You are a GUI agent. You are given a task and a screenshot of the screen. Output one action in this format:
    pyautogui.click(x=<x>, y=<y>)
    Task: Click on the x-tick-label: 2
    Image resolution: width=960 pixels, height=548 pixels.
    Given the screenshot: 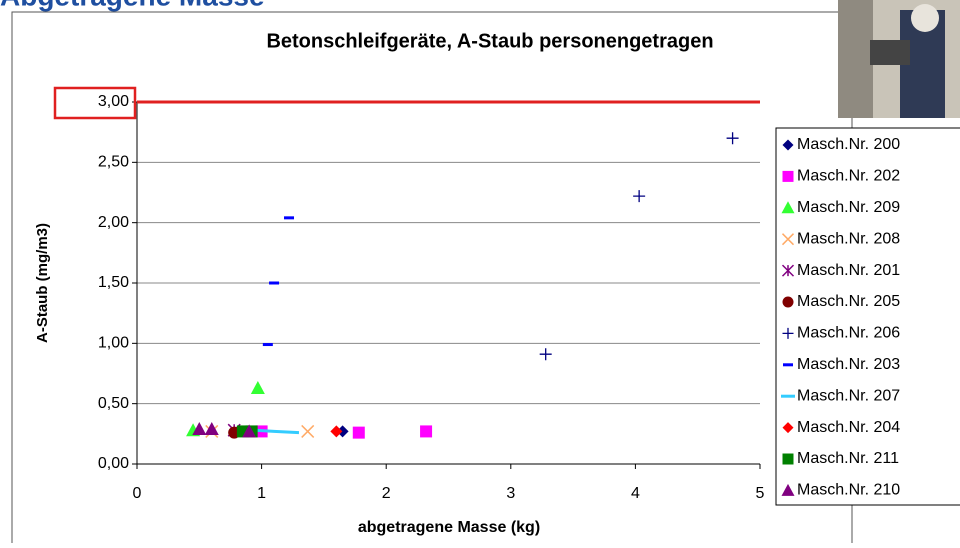 What is the action you would take?
    pyautogui.click(x=386, y=493)
    